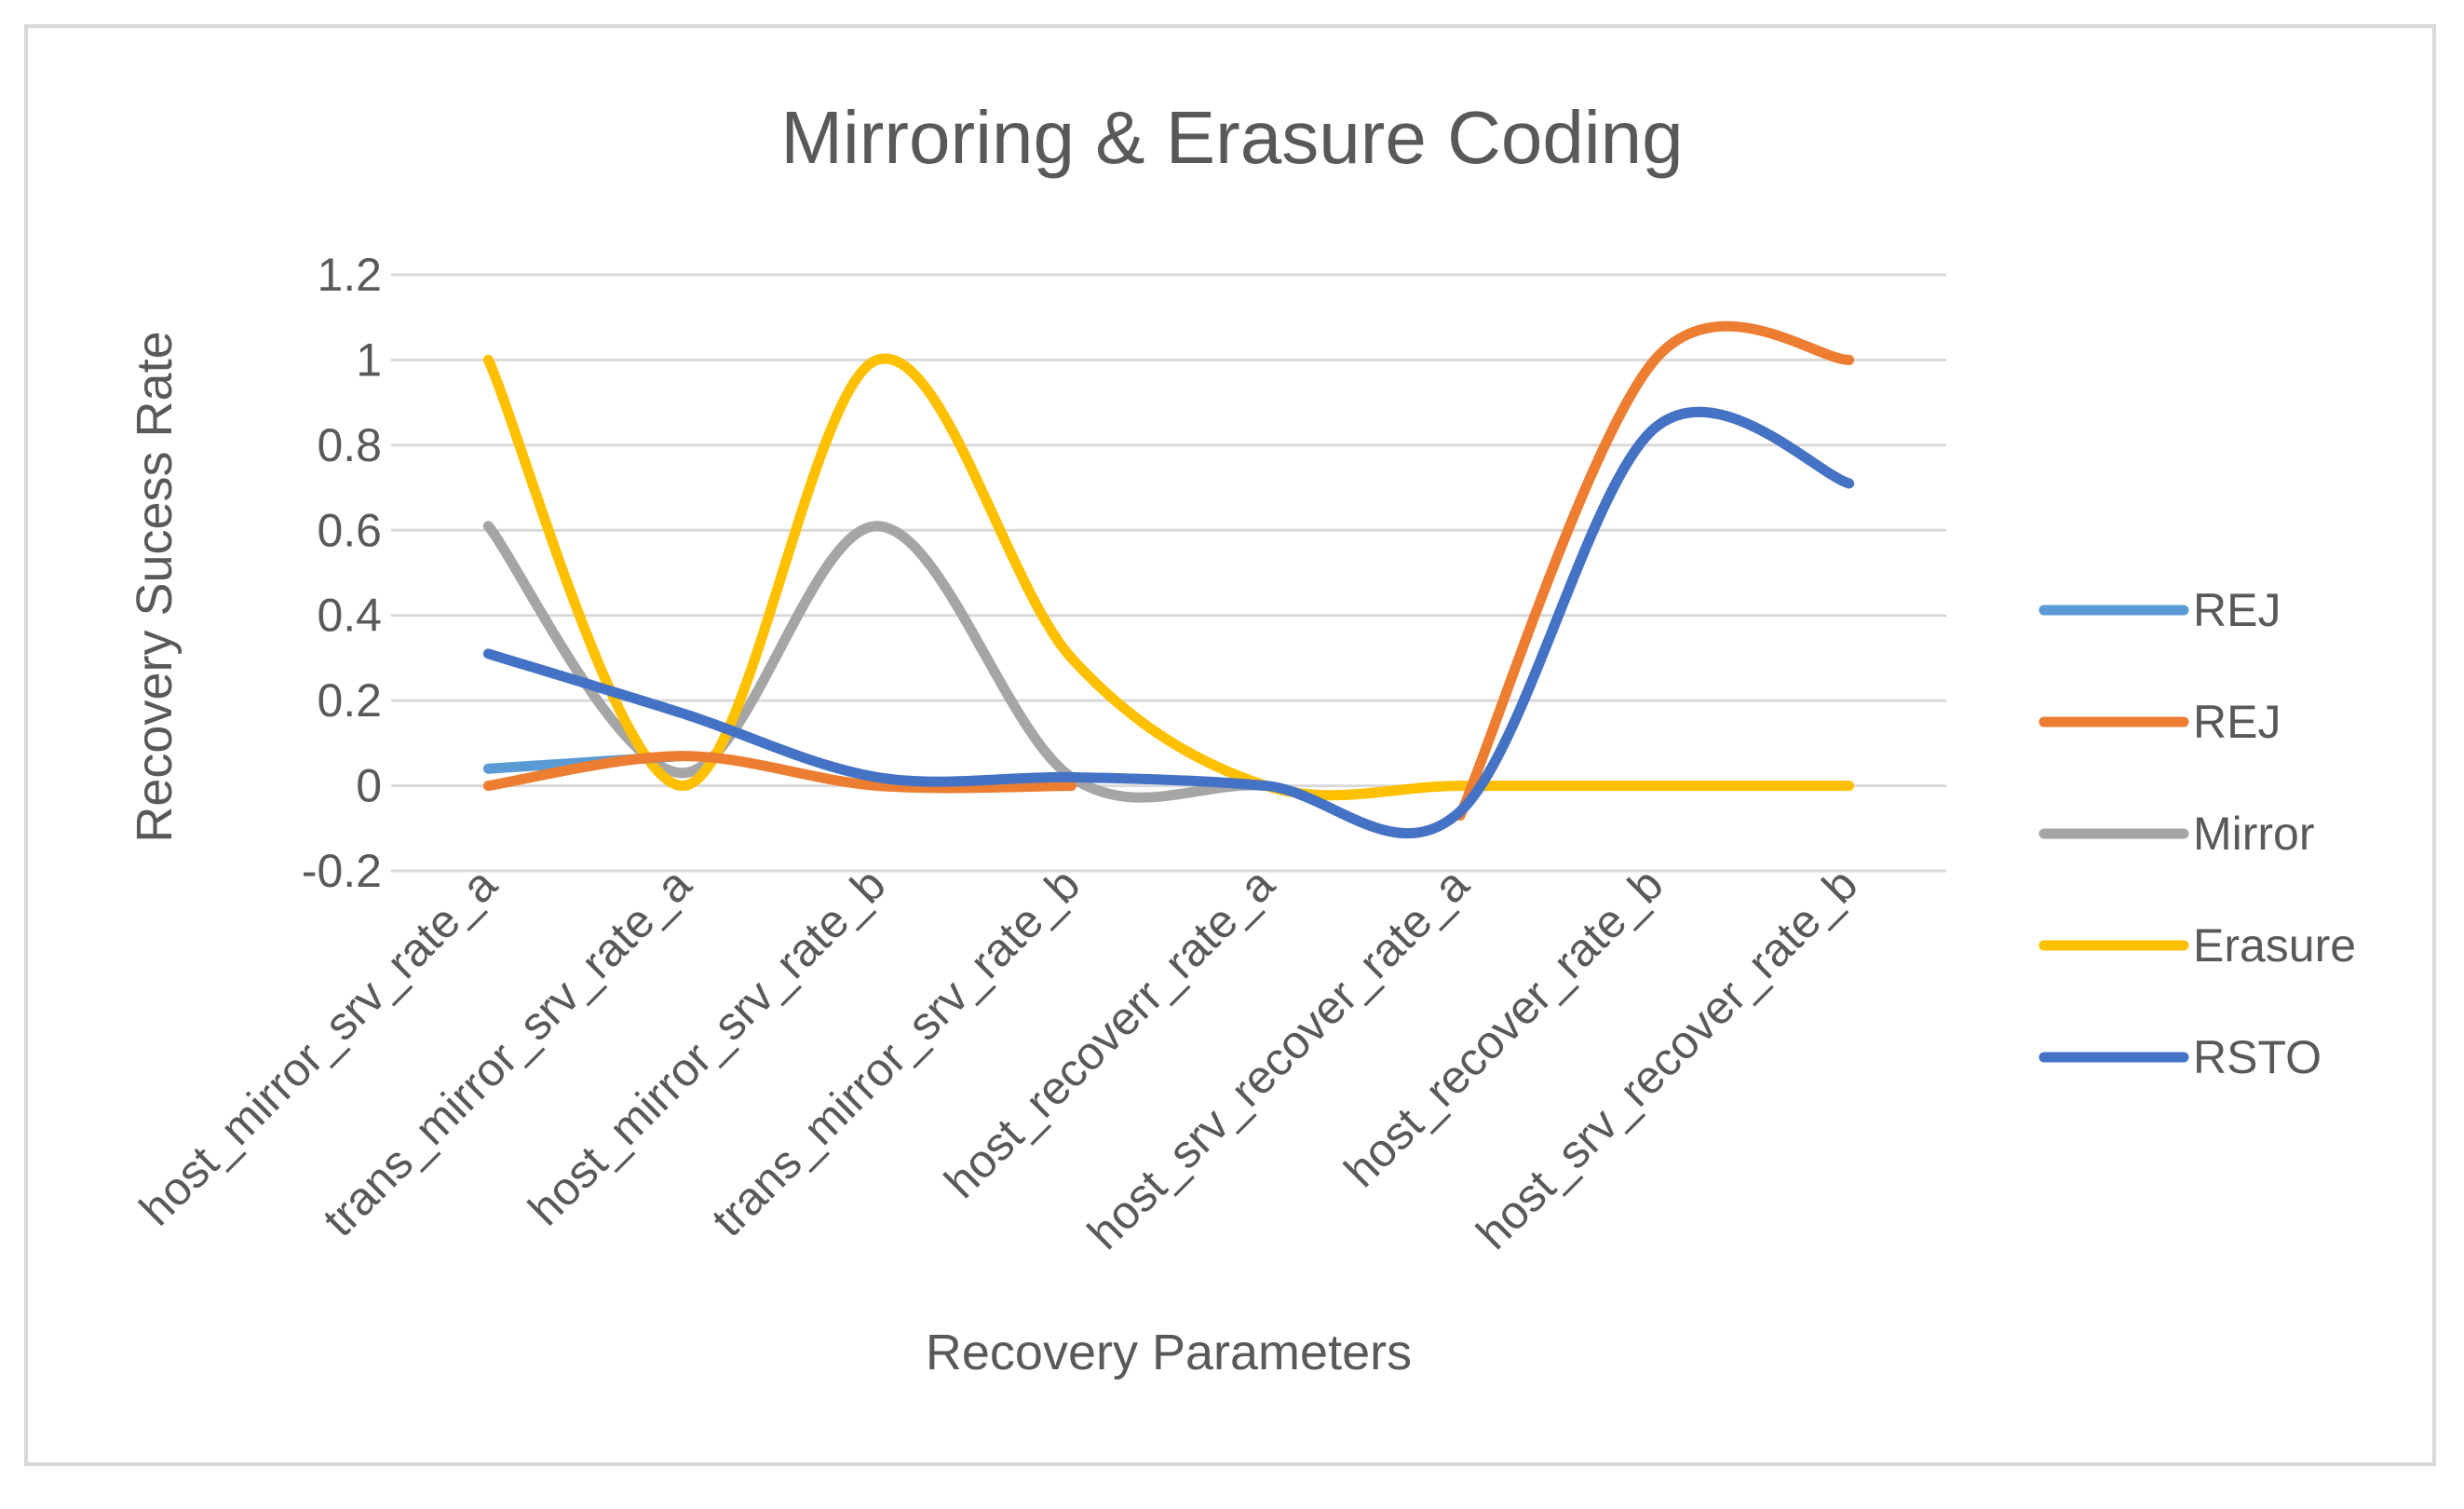 This screenshot has height=1509, width=2464. What do you see at coordinates (369, 359) in the screenshot?
I see `y-tick-label: 1` at bounding box center [369, 359].